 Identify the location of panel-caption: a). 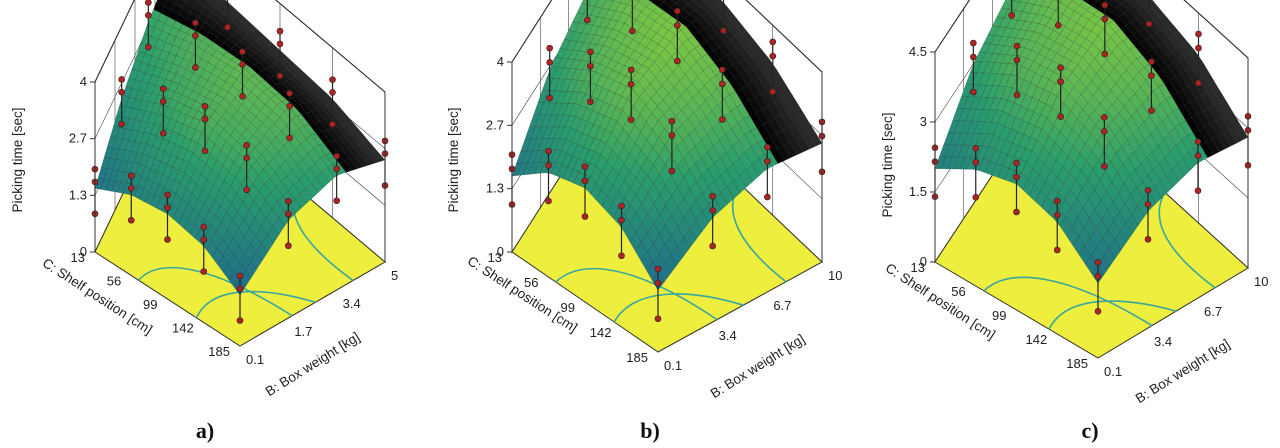
(205, 430).